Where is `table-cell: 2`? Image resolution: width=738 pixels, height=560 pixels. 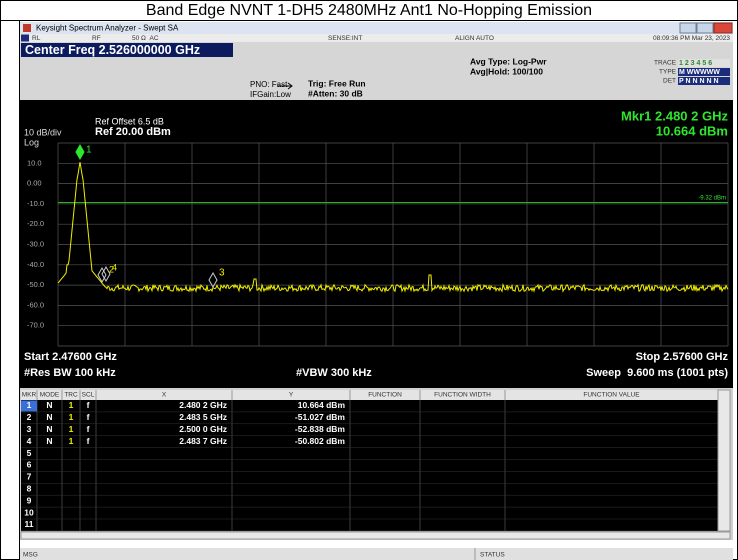 table-cell: 2 is located at coordinates (29, 417).